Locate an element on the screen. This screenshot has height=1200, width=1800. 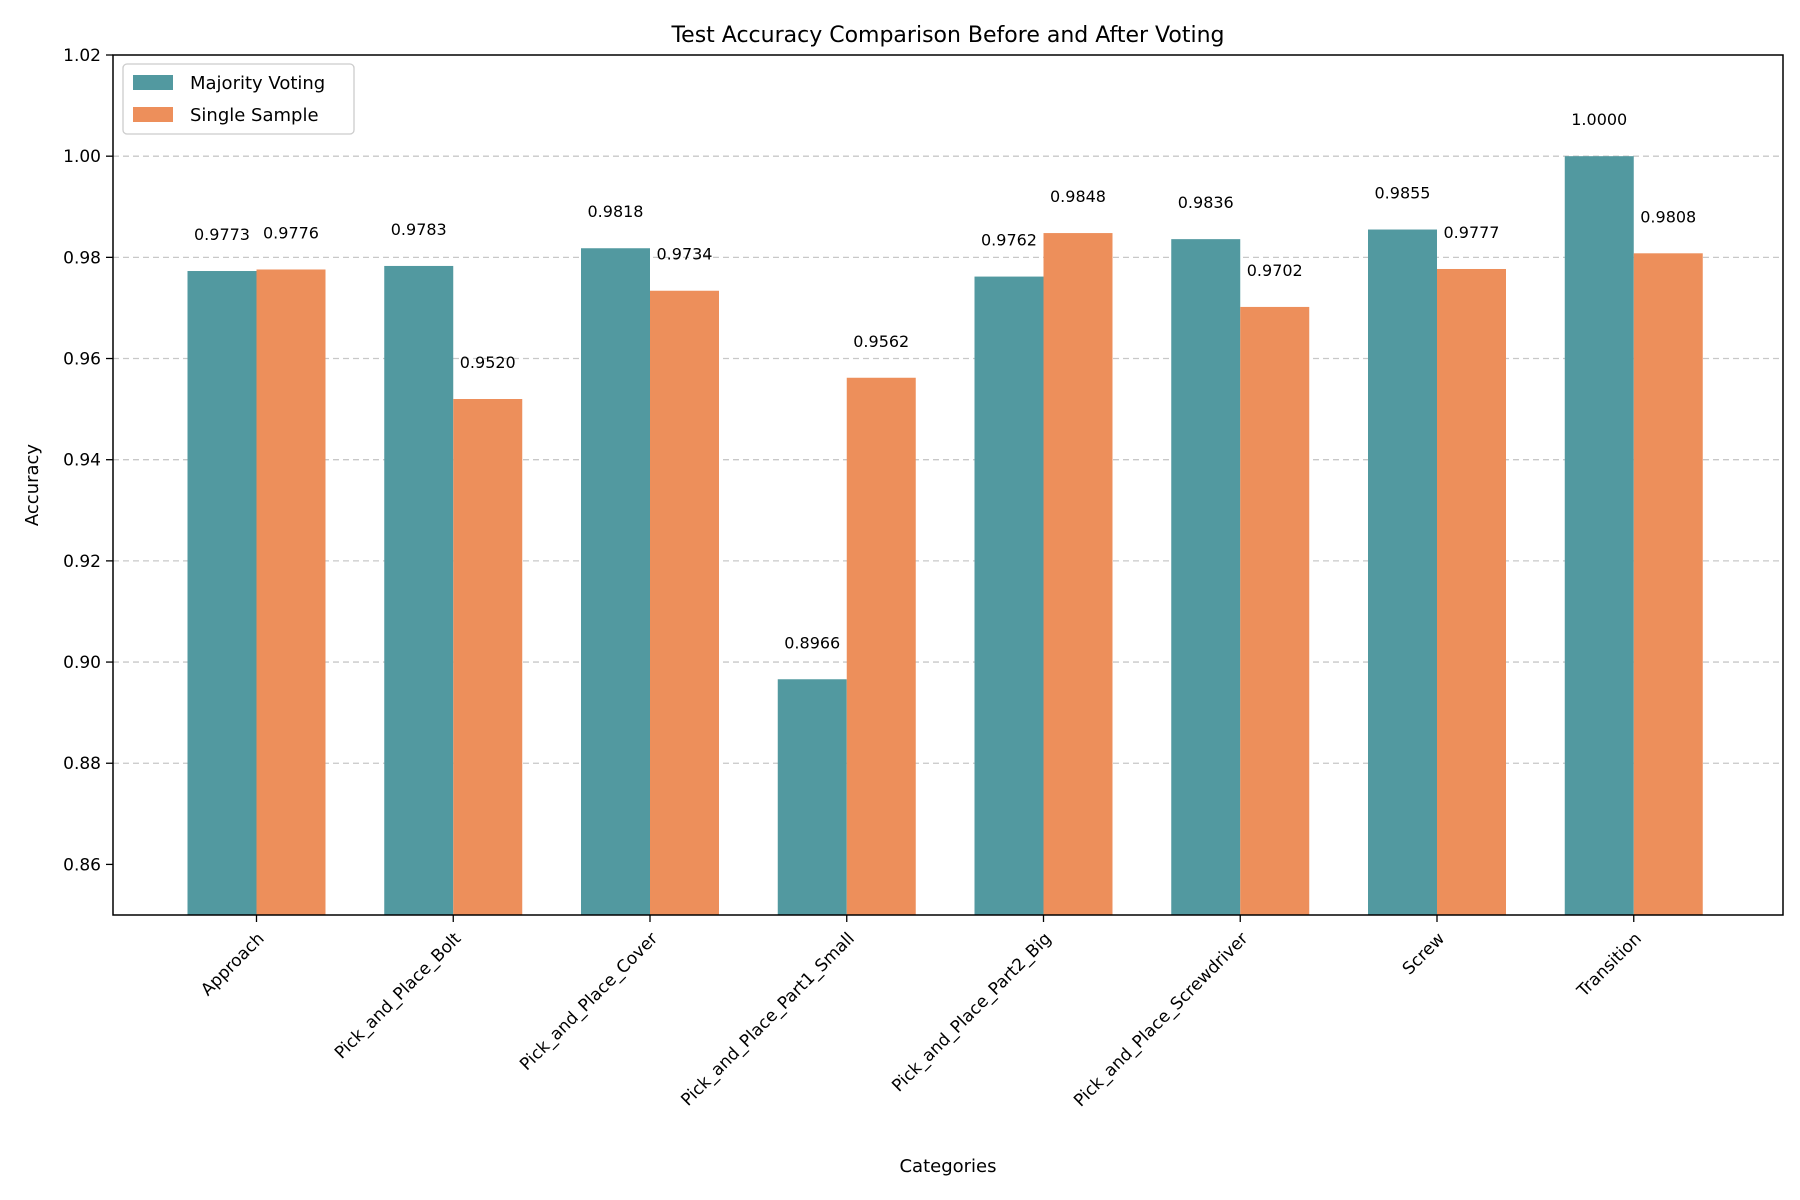
data-label: 0.9836 is located at coordinates (1206, 202).